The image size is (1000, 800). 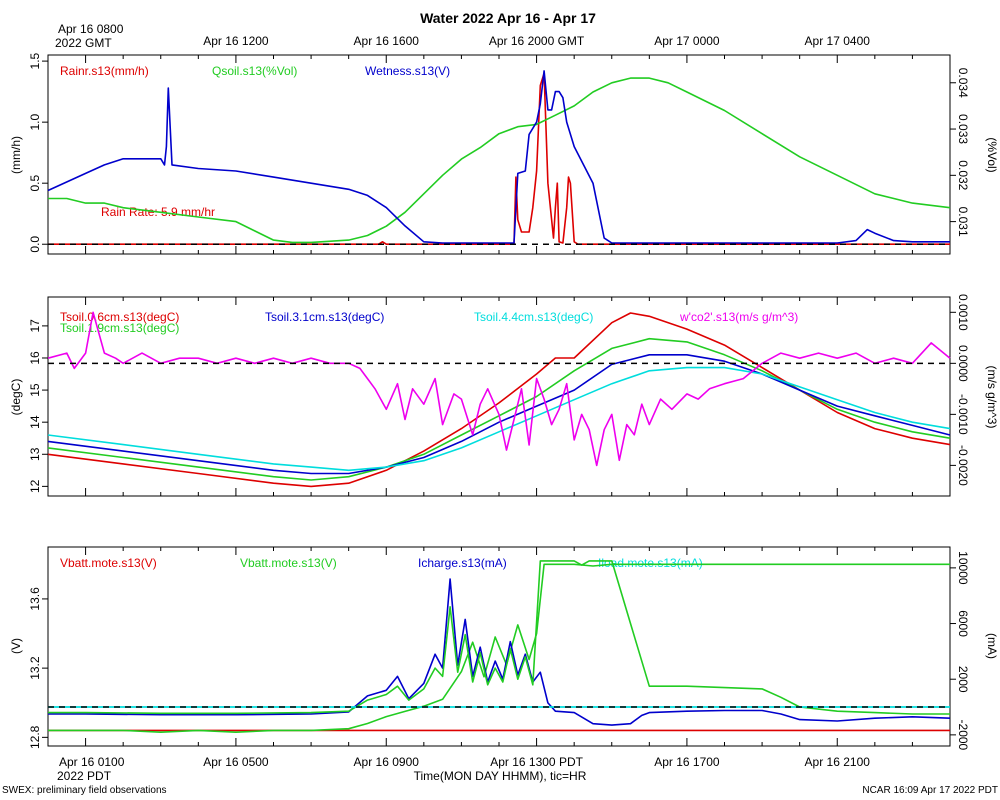 What do you see at coordinates (992, 397) in the screenshot?
I see `temperature-right-axis-label: (m/s g/m^3)` at bounding box center [992, 397].